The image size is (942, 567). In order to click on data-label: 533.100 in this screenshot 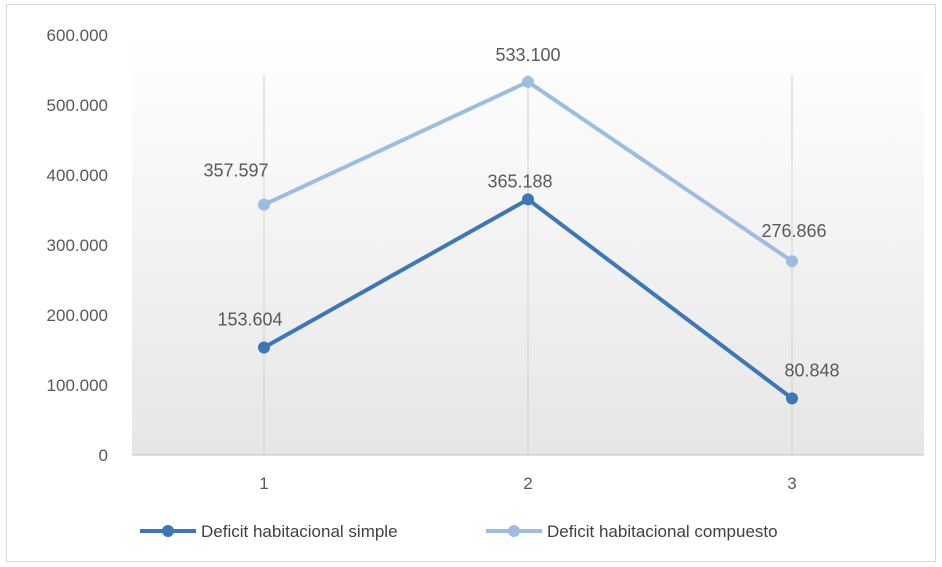, I will do `click(527, 55)`.